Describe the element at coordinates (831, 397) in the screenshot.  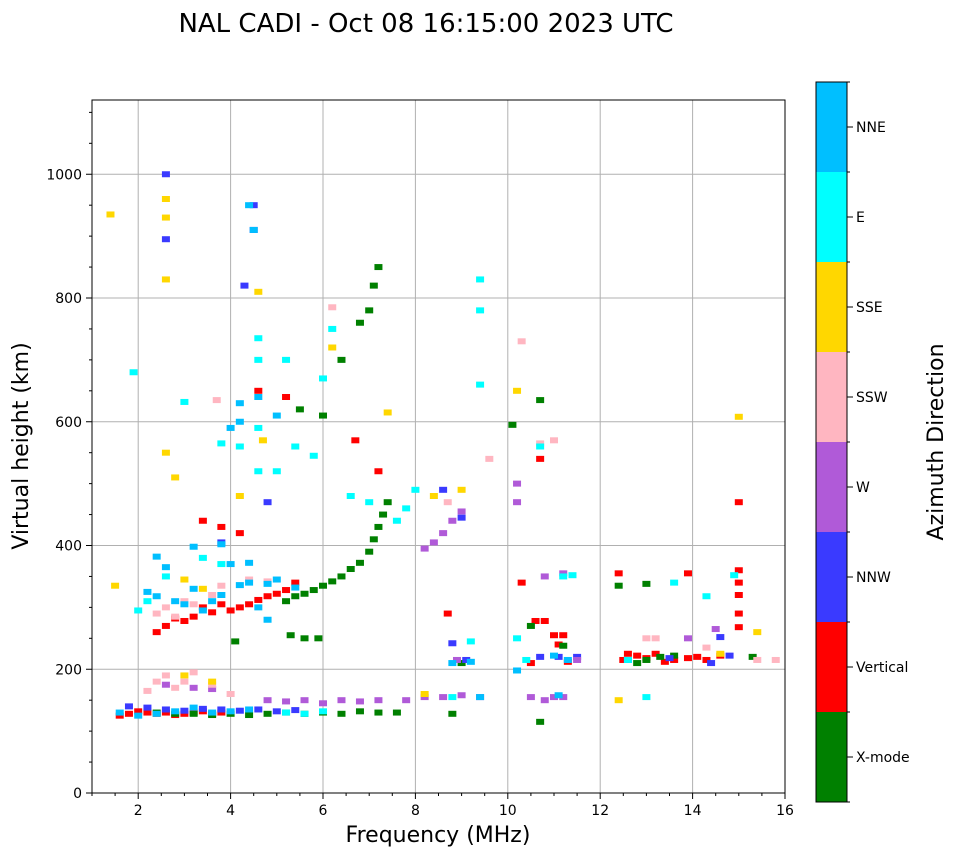
I see `colorbar-segment` at that location.